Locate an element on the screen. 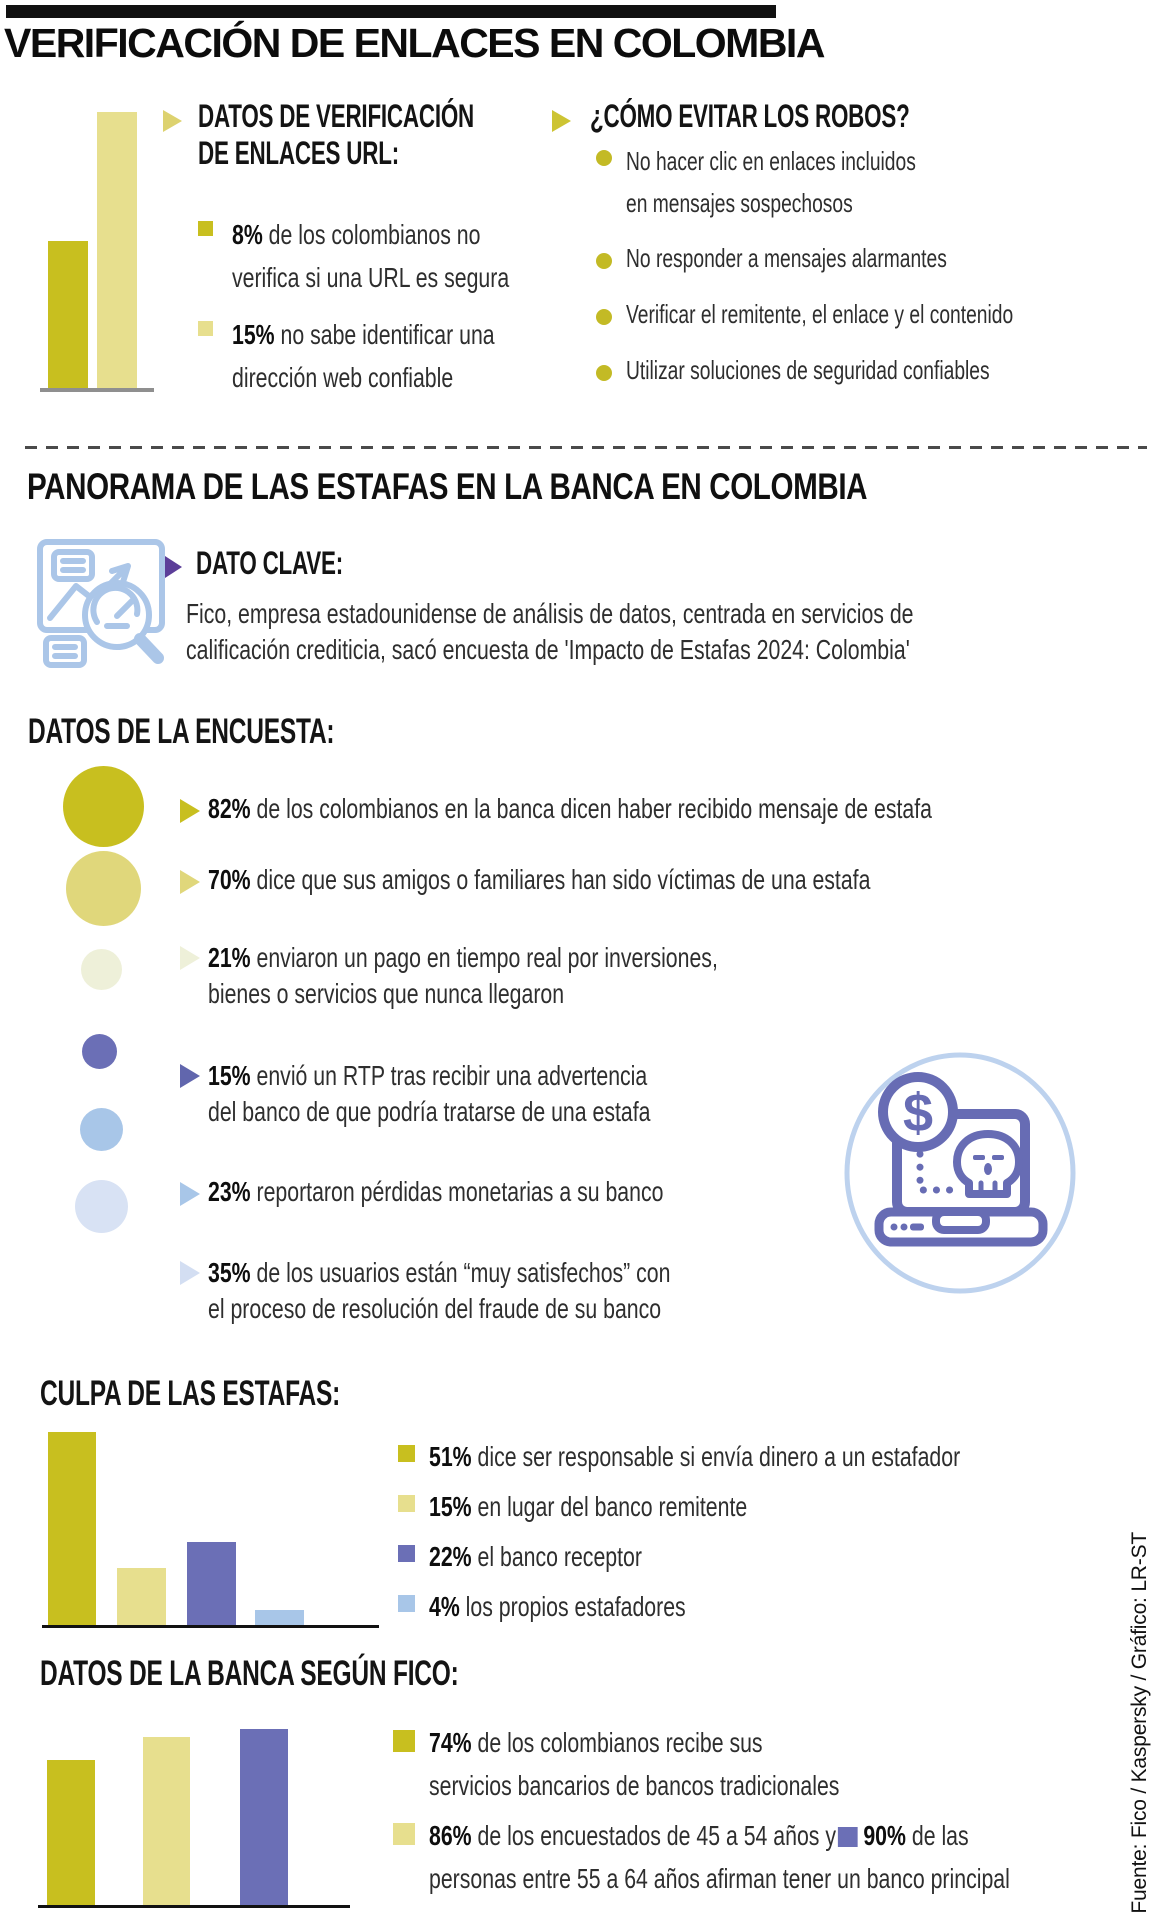  bar-90pct is located at coordinates (264, 1817).